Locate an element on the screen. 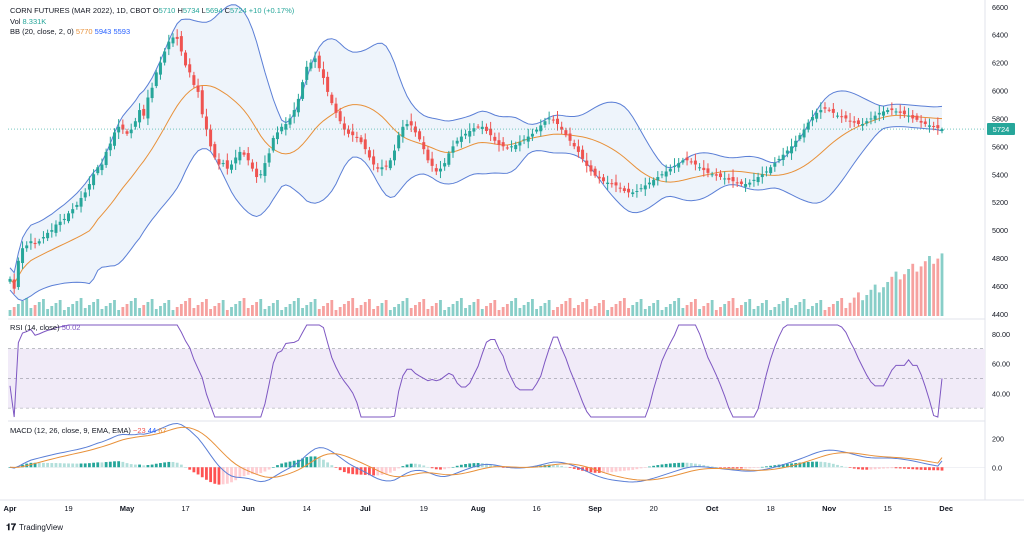  macd-hist-value: −23 is located at coordinates (139, 430).